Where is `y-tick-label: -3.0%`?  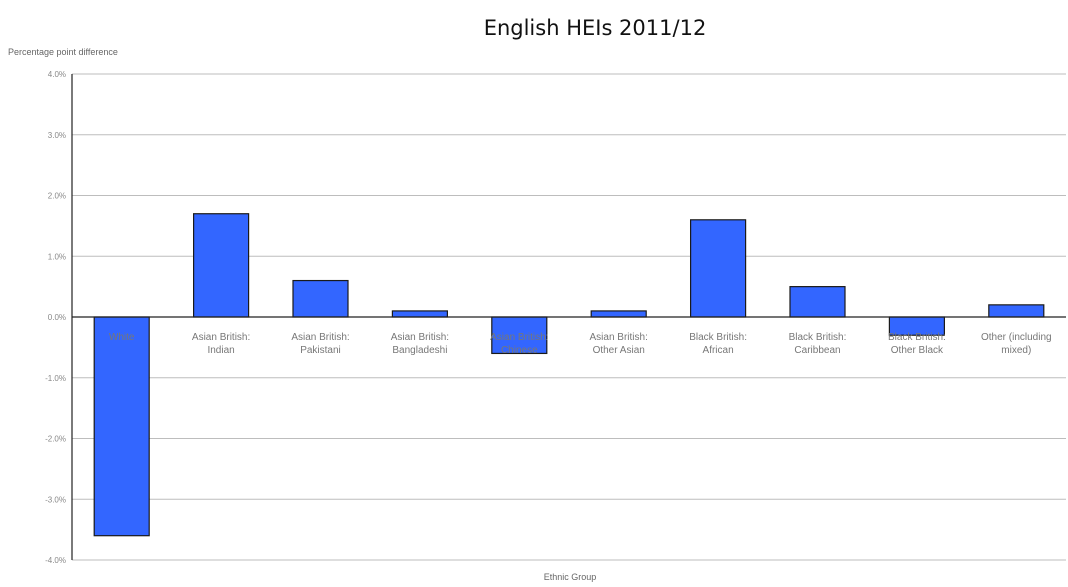 y-tick-label: -3.0% is located at coordinates (55, 499).